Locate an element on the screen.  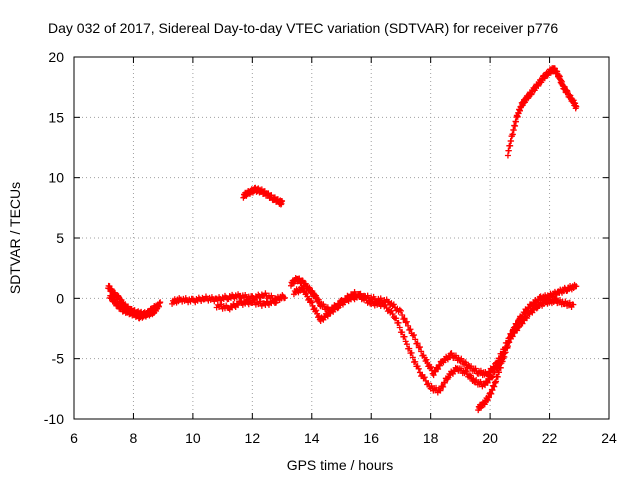
x-tick-label: 14 is located at coordinates (312, 438).